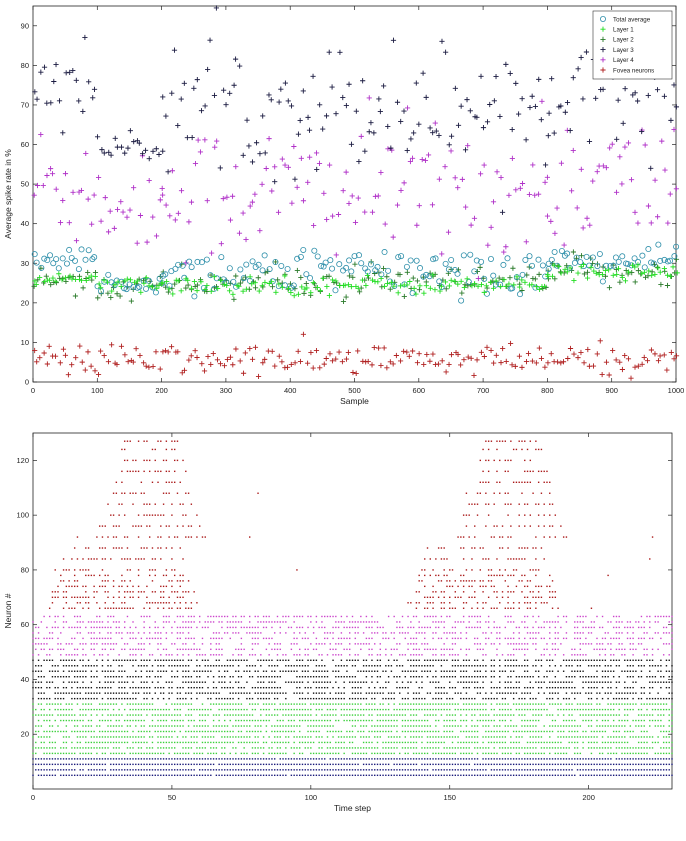 The height and width of the screenshot is (841, 686). What do you see at coordinates (623, 30) in the screenshot?
I see `legend-label-layer-1: Layer 1` at bounding box center [623, 30].